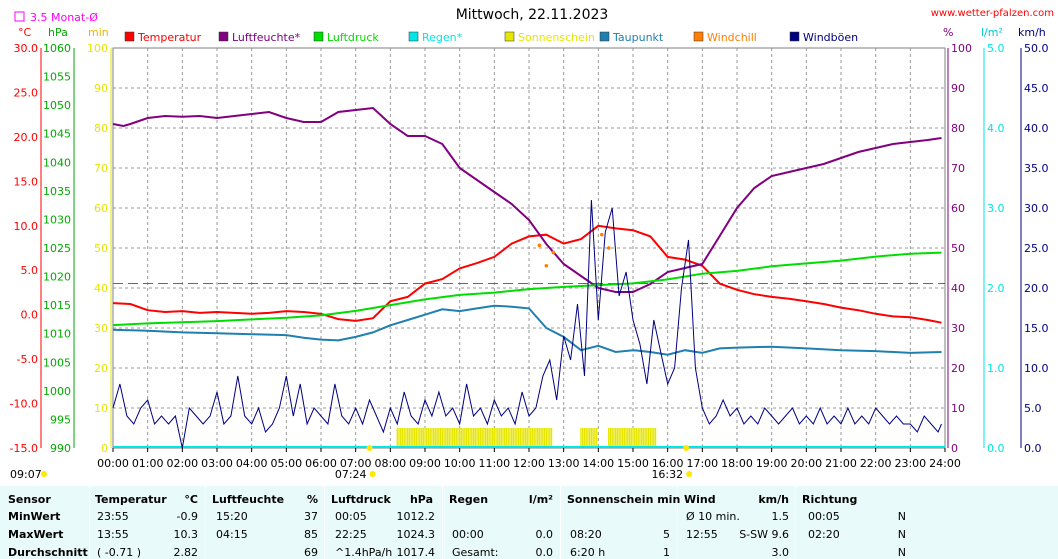 This screenshot has width=1058, height=559. What do you see at coordinates (468, 534) in the screenshot?
I see `stats-rain-time: 00:00` at bounding box center [468, 534].